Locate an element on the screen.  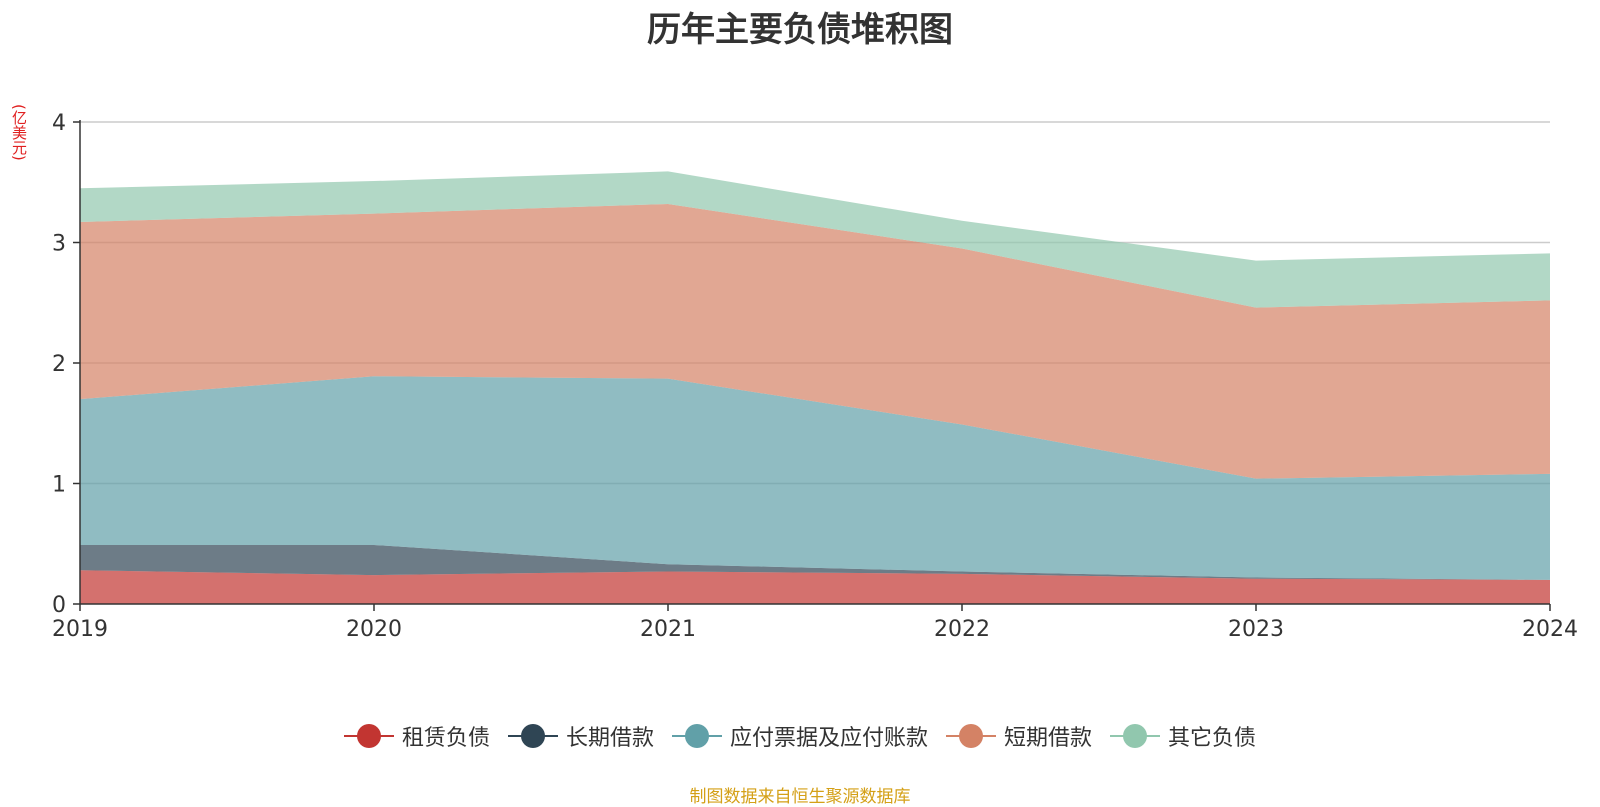
y-tick-label: 2 is located at coordinates (59, 364).